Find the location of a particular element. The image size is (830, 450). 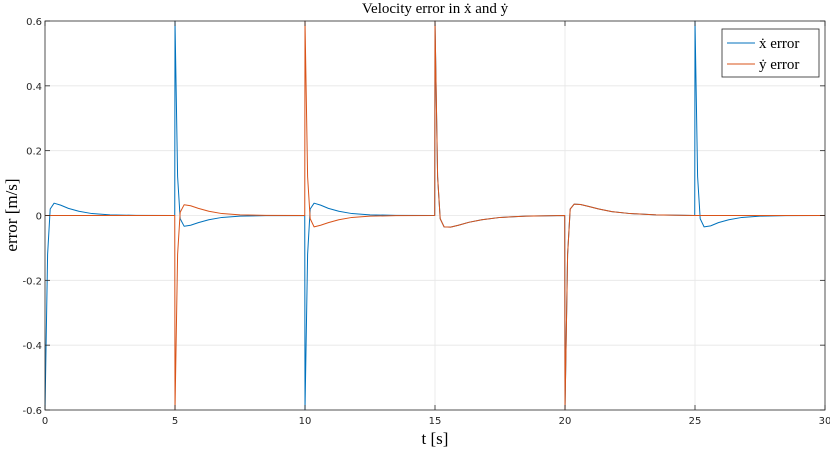

y-tick-label: -0.2 is located at coordinates (32, 281).